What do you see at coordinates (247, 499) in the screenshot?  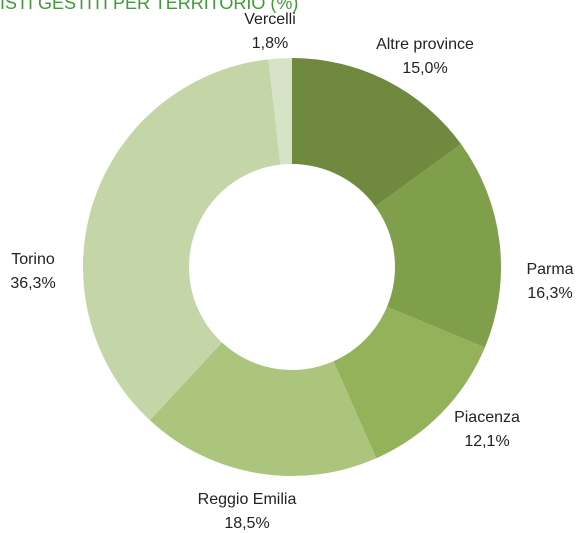 I see `slice-label: Reggio Emilia` at bounding box center [247, 499].